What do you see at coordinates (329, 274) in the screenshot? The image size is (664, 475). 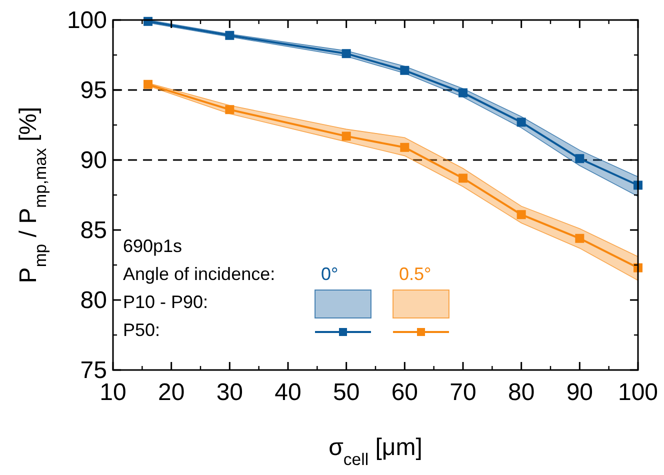 I see `text: 0°` at bounding box center [329, 274].